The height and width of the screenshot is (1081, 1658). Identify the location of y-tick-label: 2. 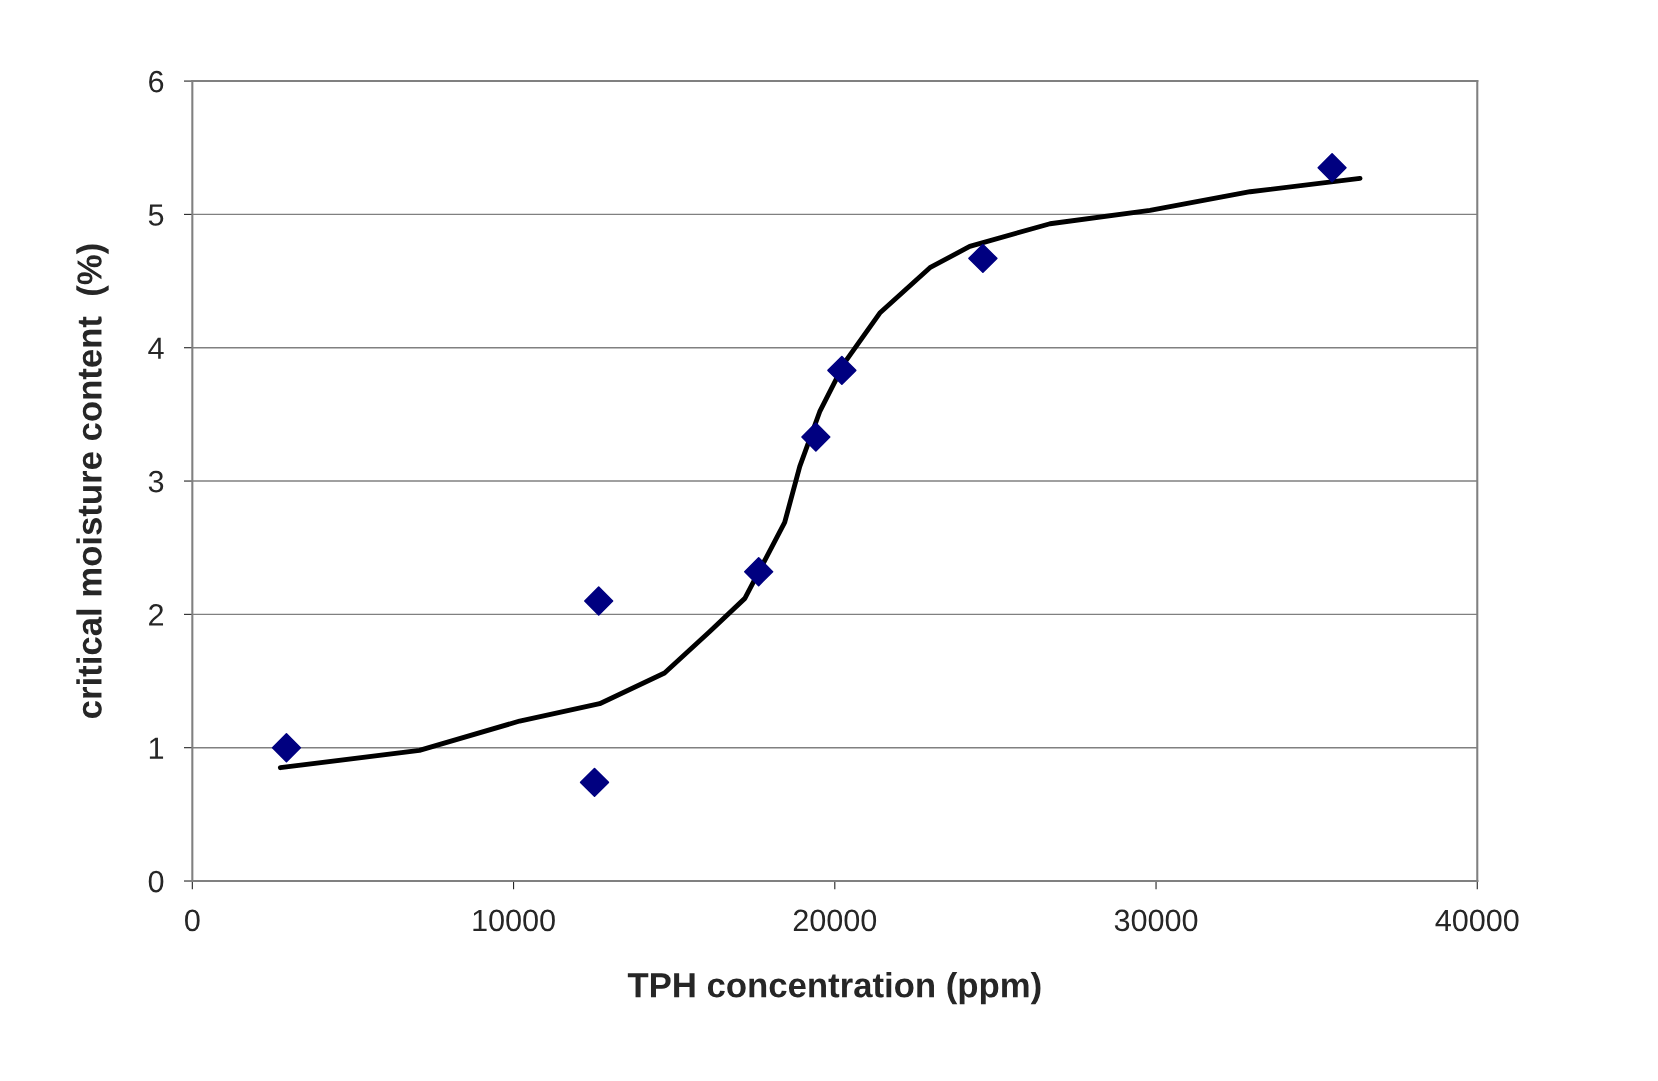
(156, 615).